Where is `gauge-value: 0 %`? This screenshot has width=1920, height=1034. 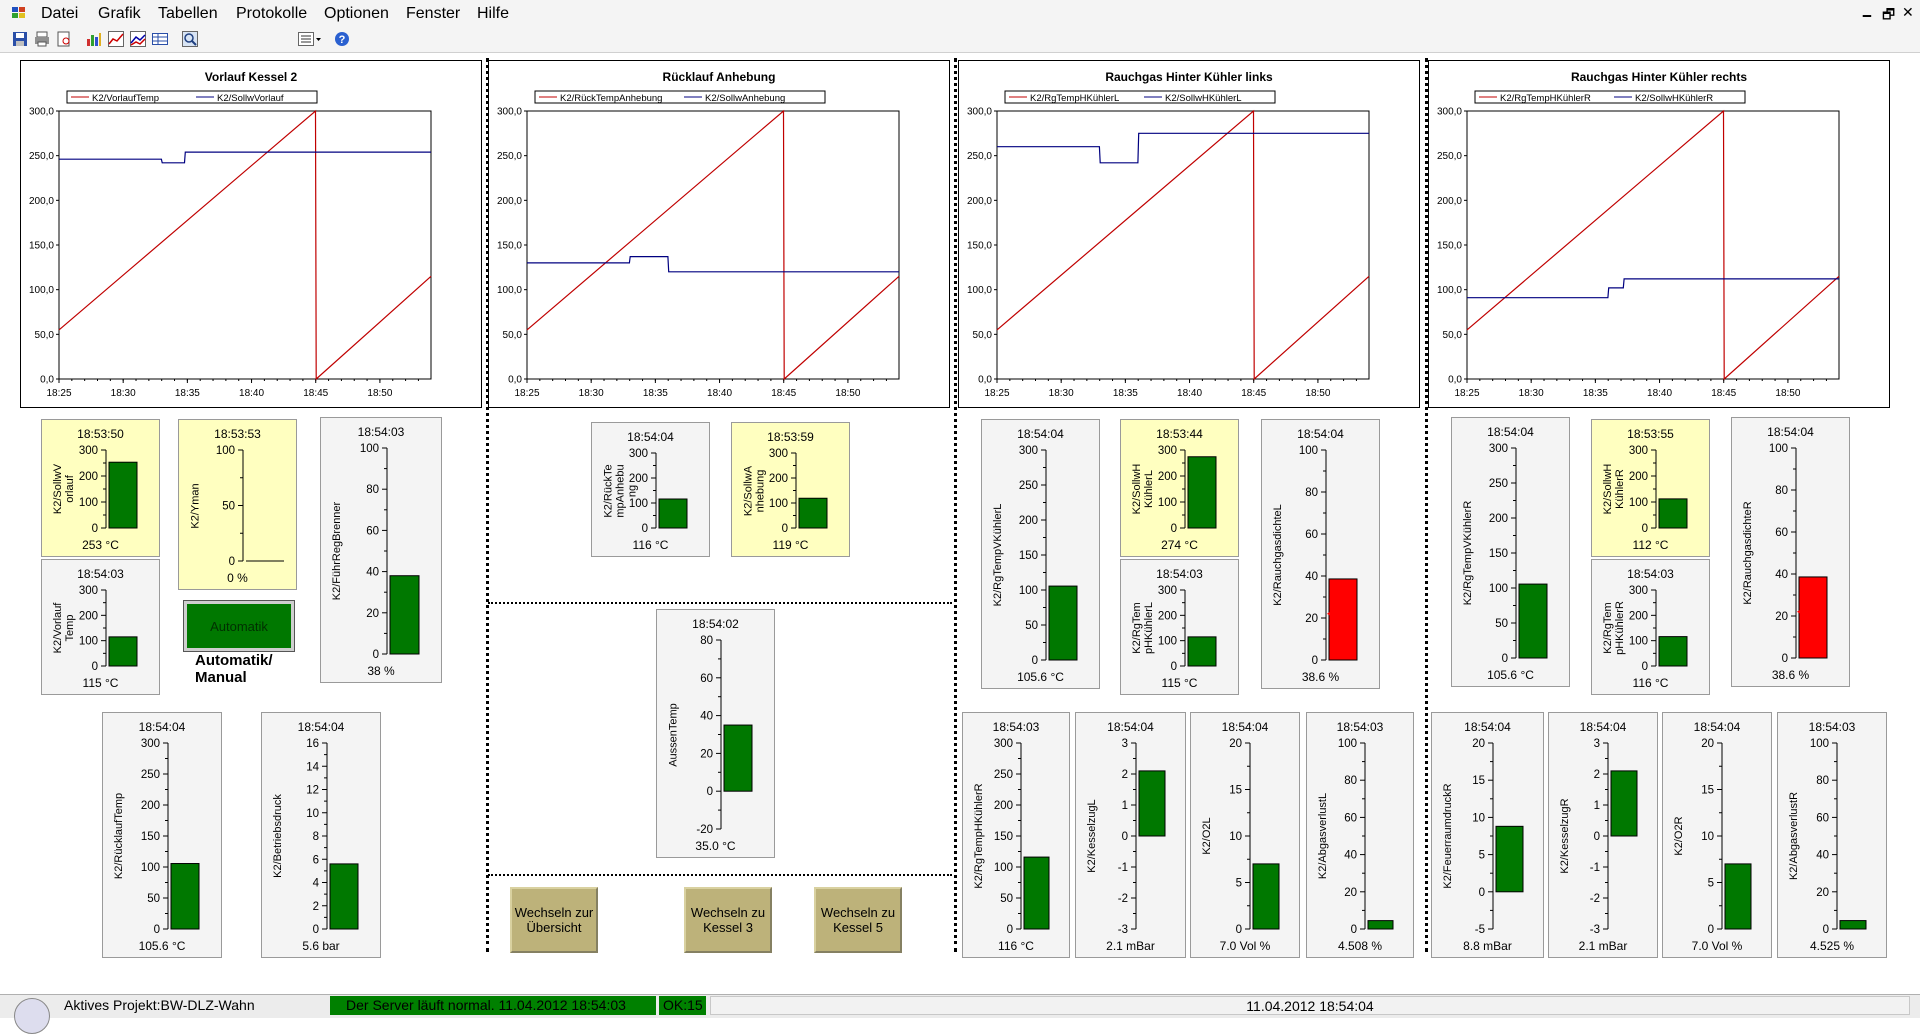
gauge-value: 0 % is located at coordinates (237, 578).